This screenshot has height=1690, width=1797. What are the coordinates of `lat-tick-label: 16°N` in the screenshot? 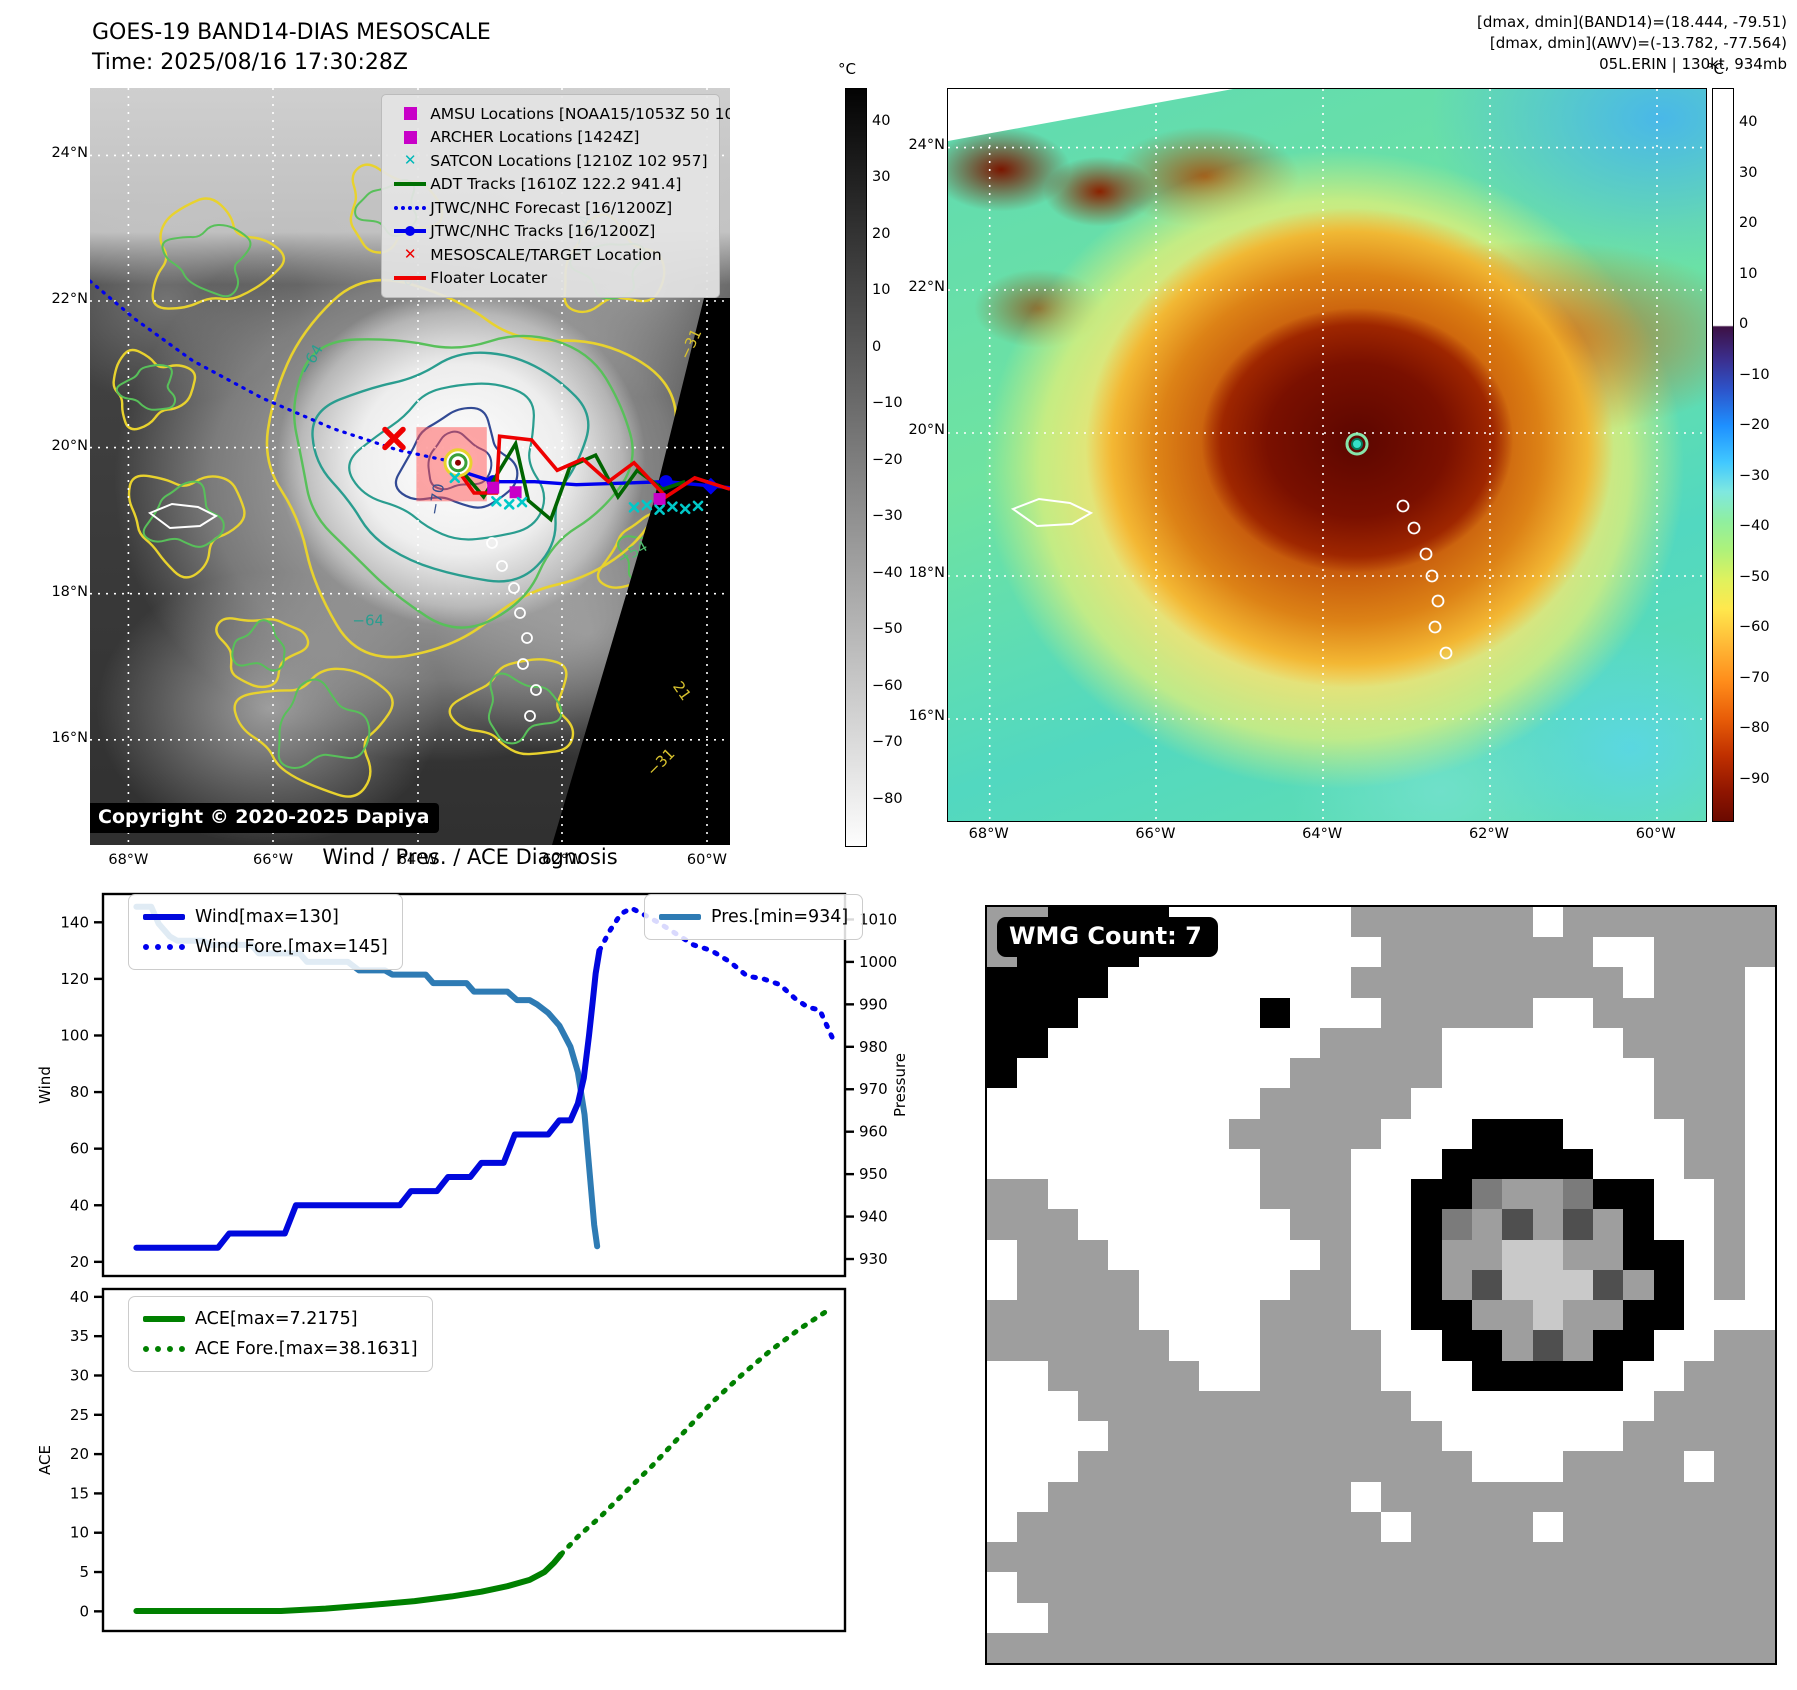 It's located at (926, 715).